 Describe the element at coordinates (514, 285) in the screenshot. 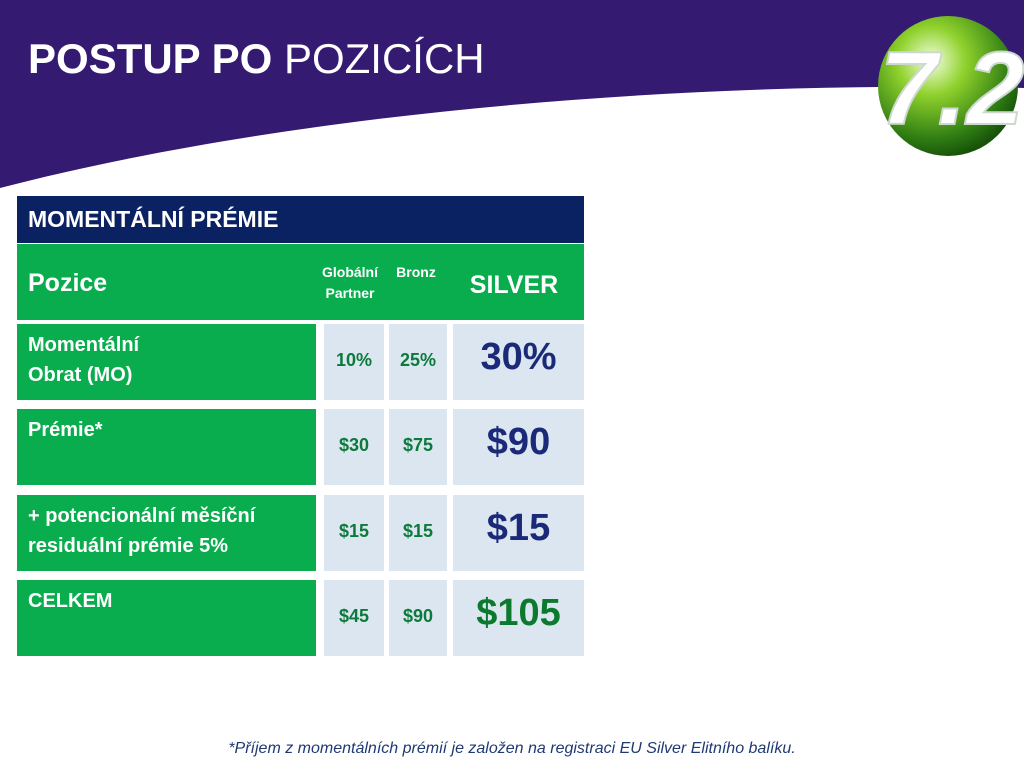

I see `column-silver: SILVER` at that location.